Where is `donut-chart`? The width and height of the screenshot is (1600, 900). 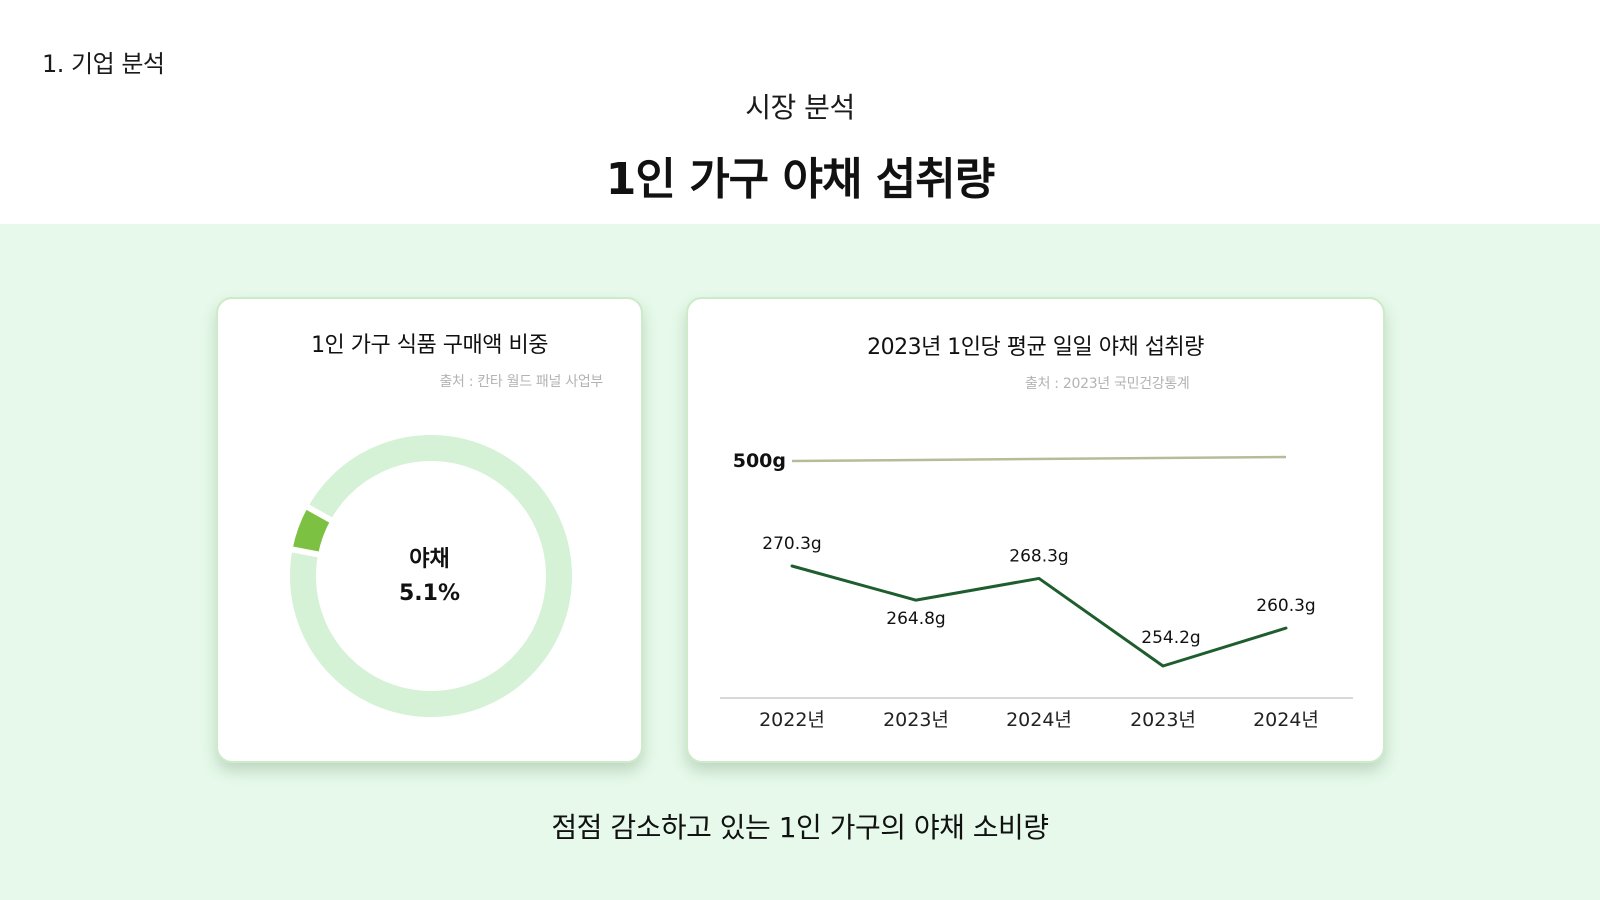 donut-chart is located at coordinates (430, 576).